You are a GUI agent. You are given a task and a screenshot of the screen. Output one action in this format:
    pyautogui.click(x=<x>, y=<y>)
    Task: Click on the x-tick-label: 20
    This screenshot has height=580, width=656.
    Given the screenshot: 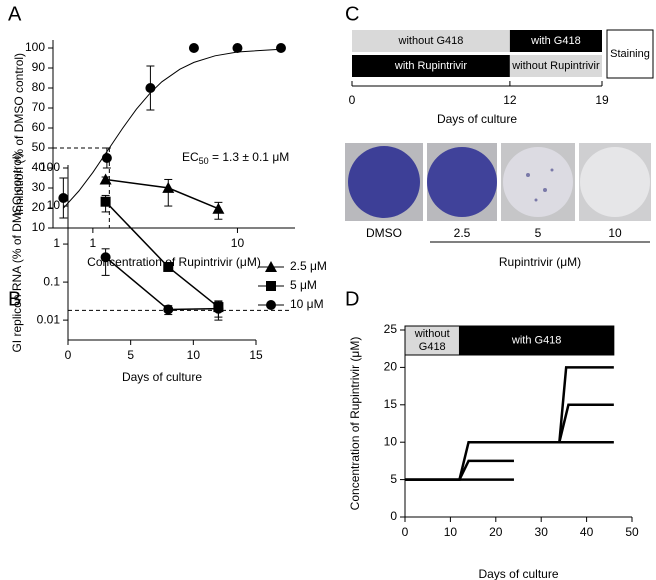 What is the action you would take?
    pyautogui.click(x=496, y=532)
    